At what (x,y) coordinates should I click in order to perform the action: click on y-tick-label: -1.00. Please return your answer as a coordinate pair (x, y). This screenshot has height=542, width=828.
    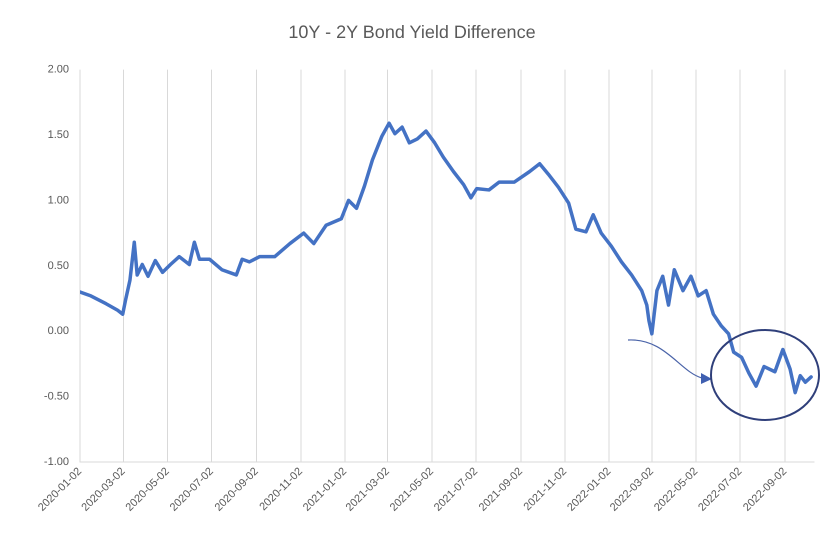
    Looking at the image, I should click on (56, 462).